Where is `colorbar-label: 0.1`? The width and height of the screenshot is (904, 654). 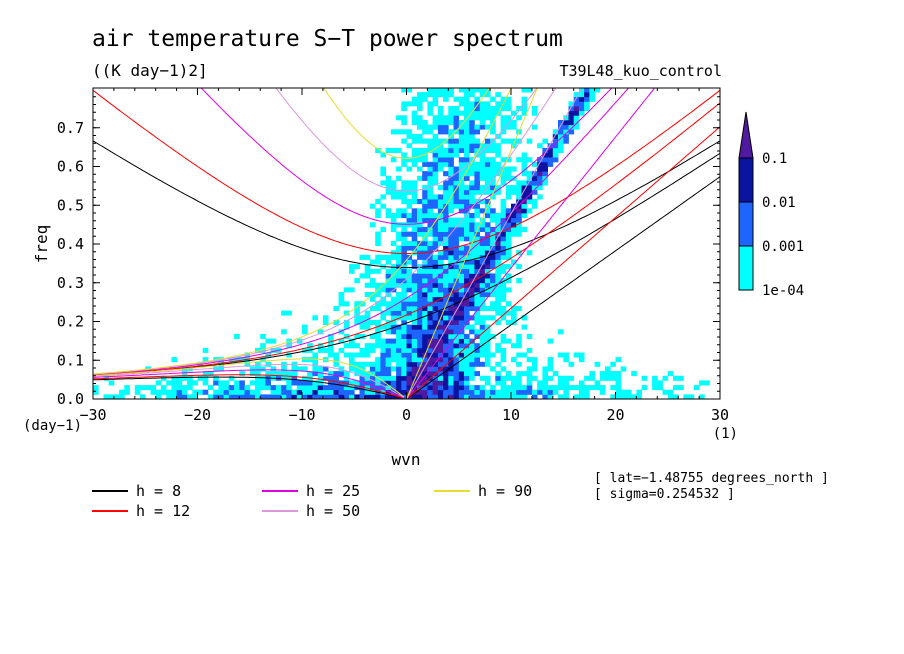
colorbar-label: 0.1 is located at coordinates (774, 159).